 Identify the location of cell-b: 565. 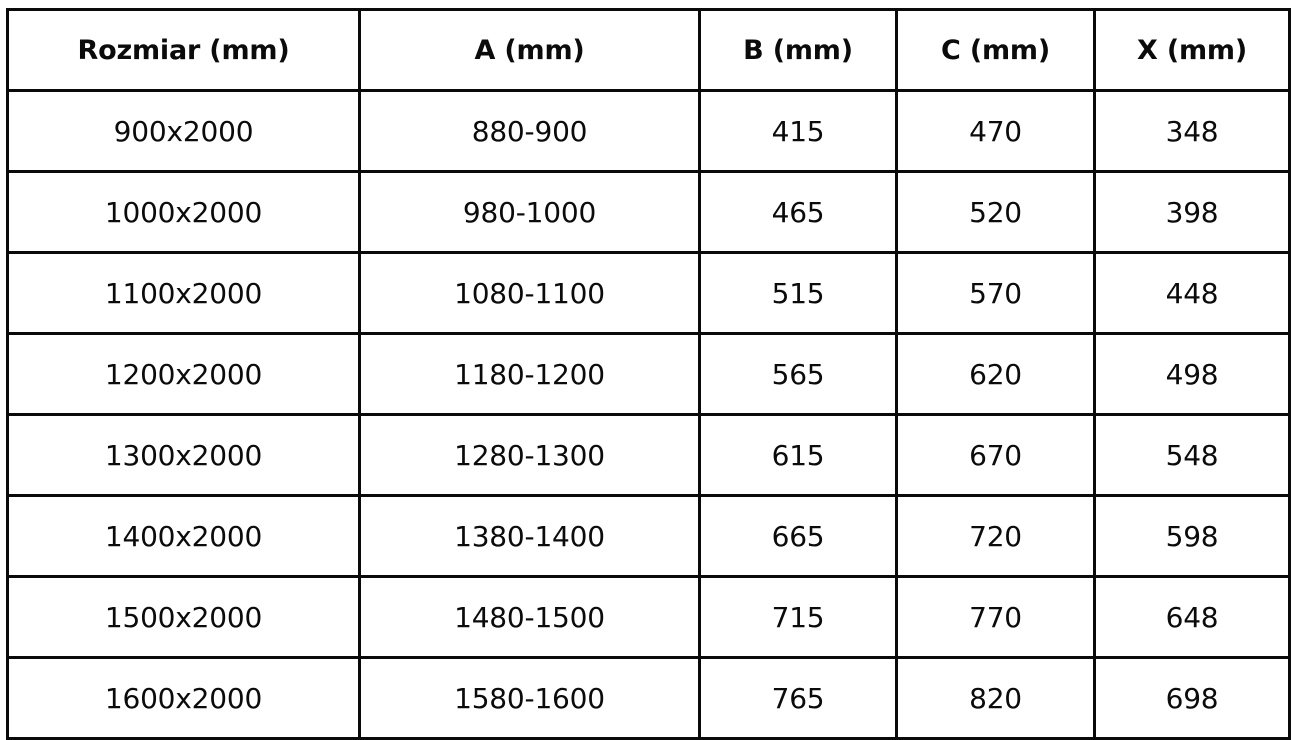
(798, 374).